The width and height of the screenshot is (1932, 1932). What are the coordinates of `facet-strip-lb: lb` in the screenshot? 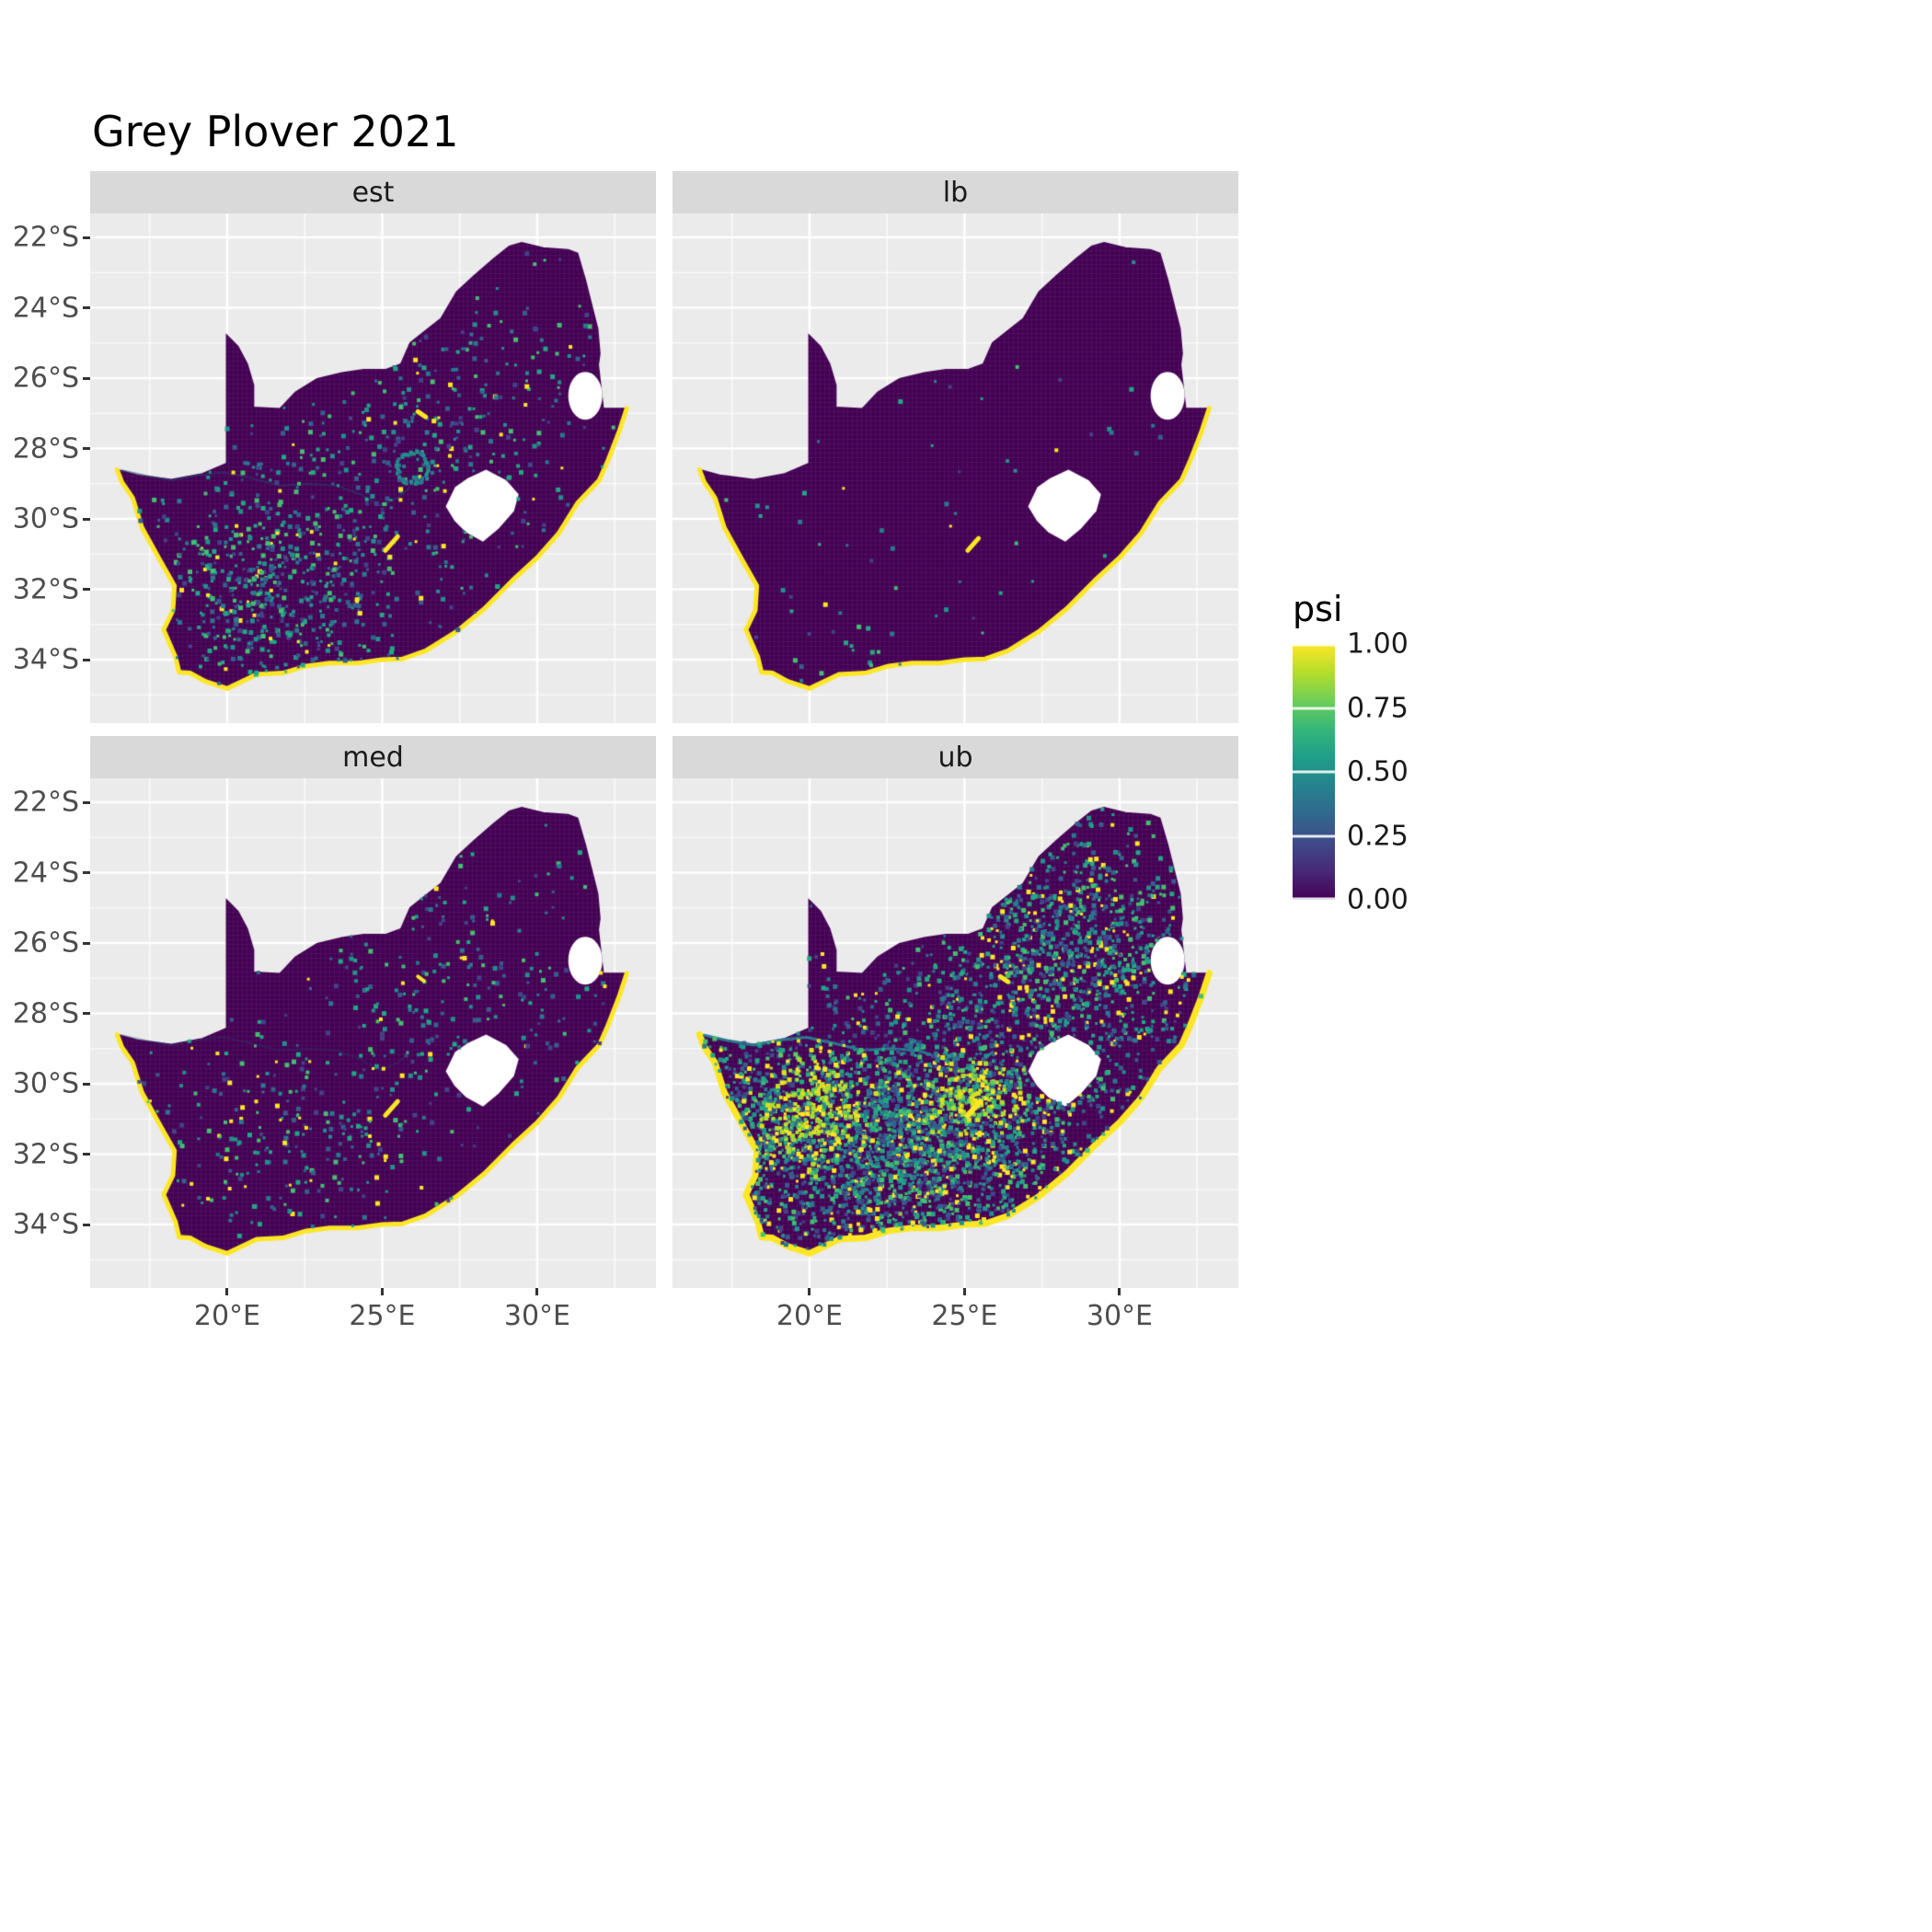 It's located at (955, 192).